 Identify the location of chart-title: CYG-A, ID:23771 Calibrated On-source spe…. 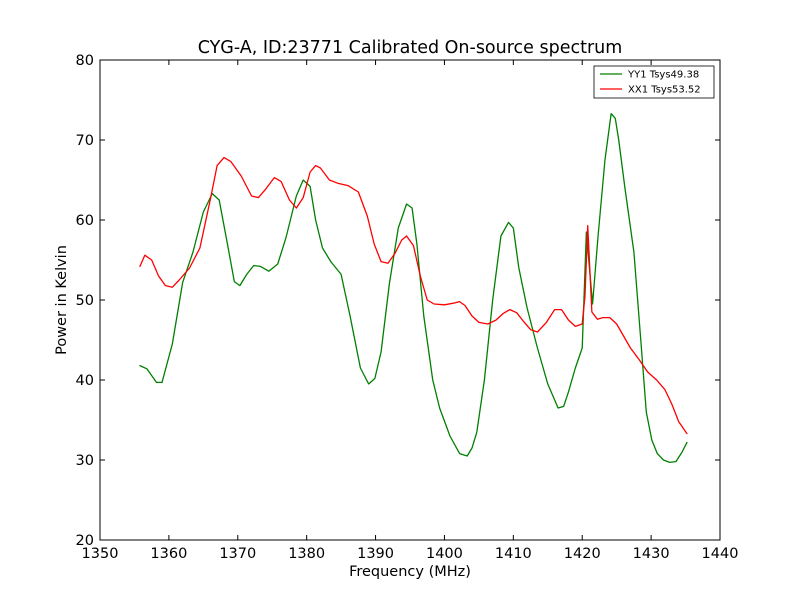
(410, 48).